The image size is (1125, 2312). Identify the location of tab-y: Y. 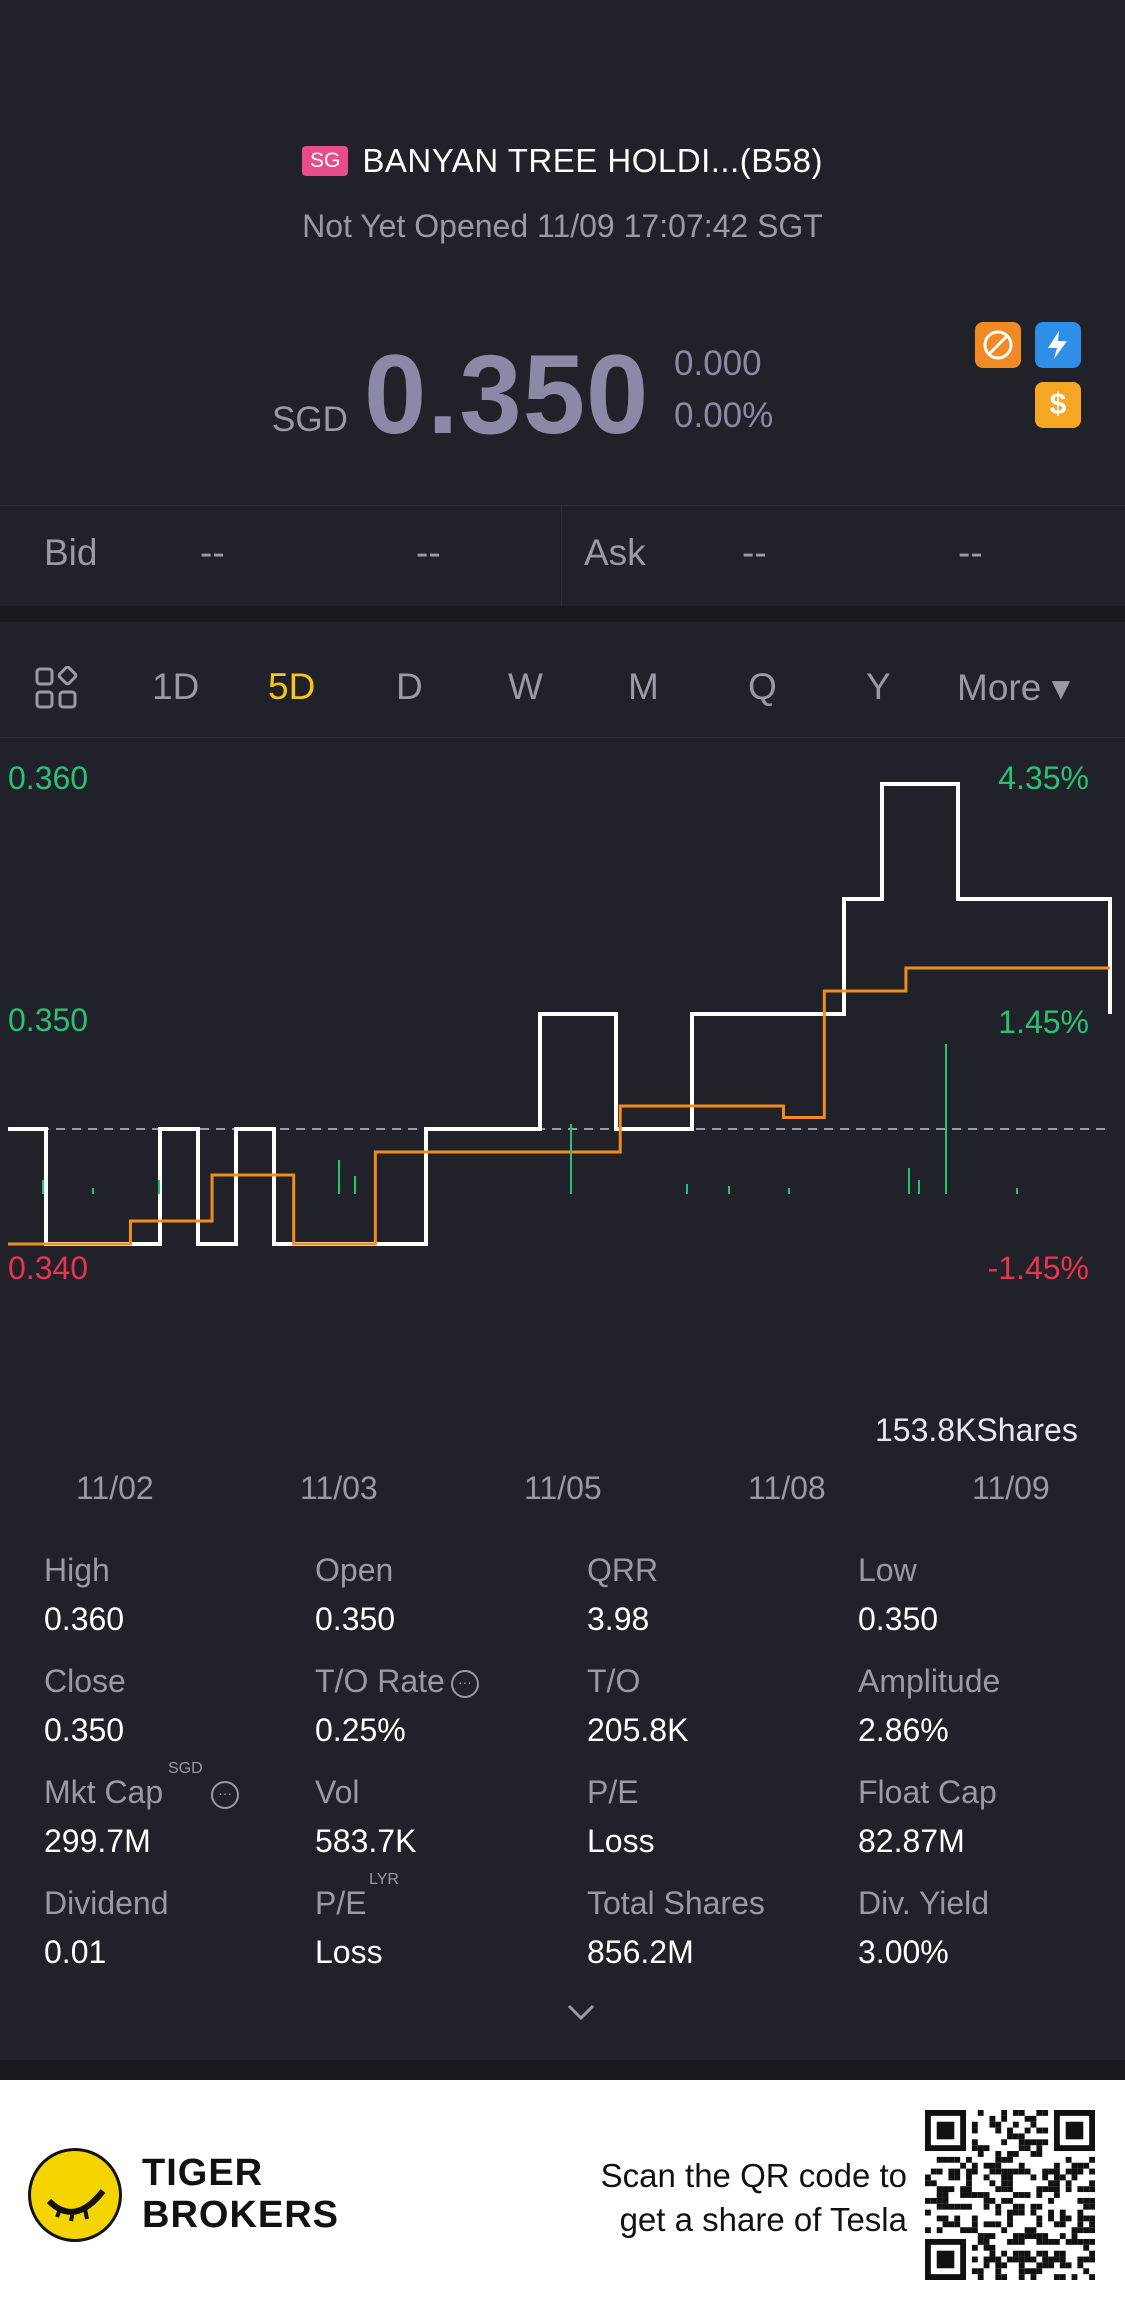
(878, 686).